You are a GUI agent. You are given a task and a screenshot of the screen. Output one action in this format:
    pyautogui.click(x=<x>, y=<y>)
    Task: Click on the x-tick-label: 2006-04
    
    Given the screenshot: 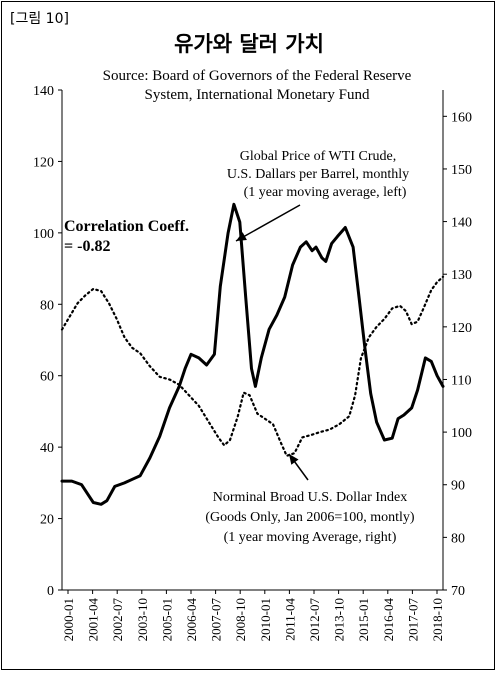 What is the action you would take?
    pyautogui.click(x=191, y=620)
    